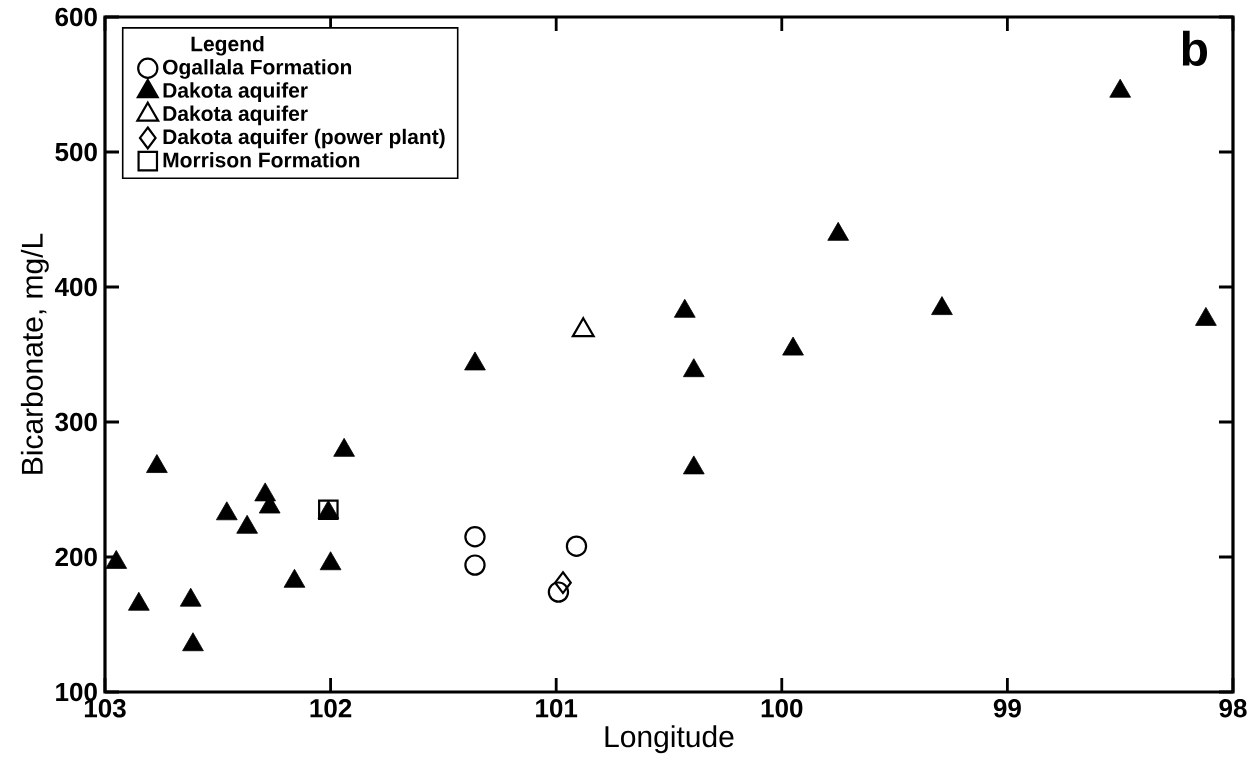 The width and height of the screenshot is (1254, 775). What do you see at coordinates (257, 69) in the screenshot?
I see `legend-label: Ogallala Formation` at bounding box center [257, 69].